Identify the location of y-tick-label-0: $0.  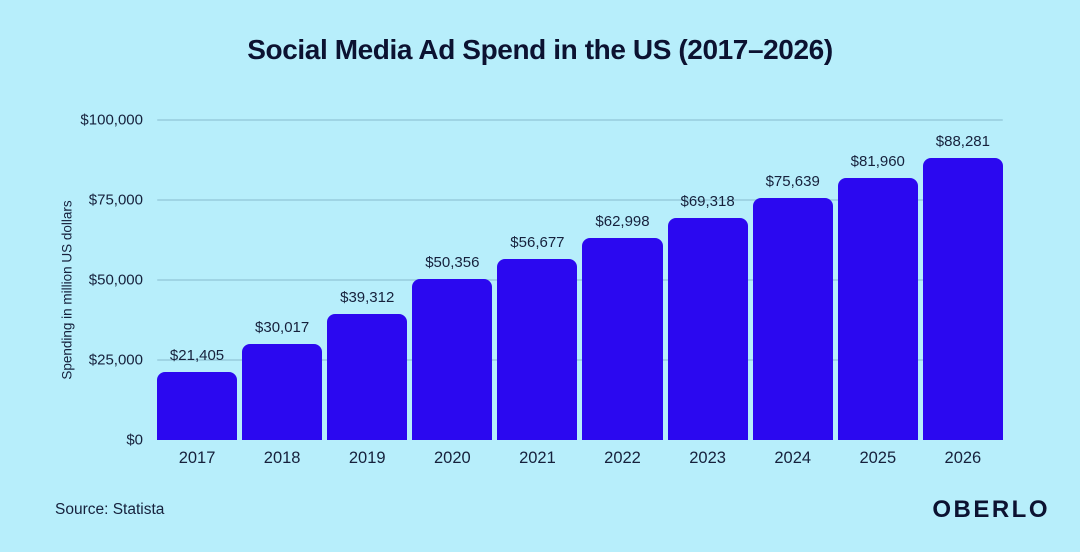
(134, 440).